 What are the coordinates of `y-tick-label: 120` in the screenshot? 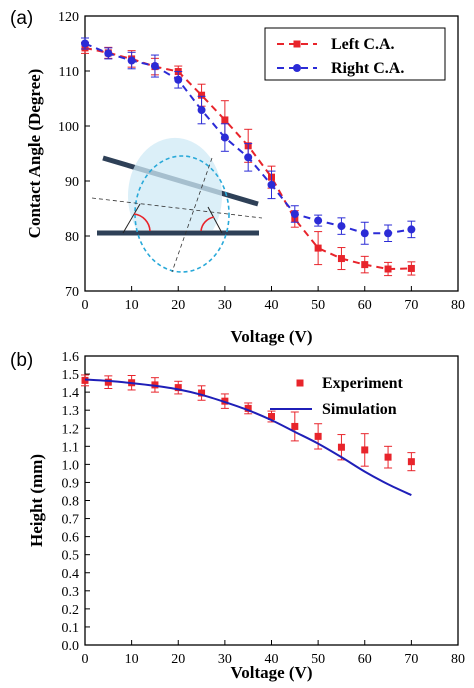 It's located at (68, 17).